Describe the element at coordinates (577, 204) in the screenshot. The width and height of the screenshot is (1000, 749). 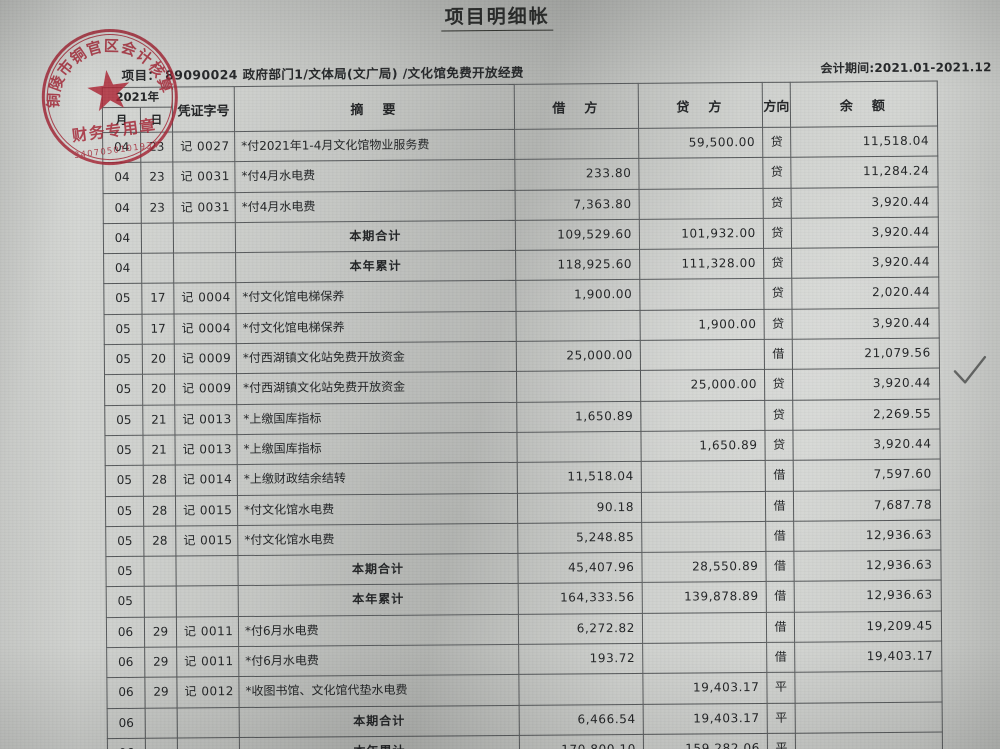
I see `cell-debit: 7,363.80` at that location.